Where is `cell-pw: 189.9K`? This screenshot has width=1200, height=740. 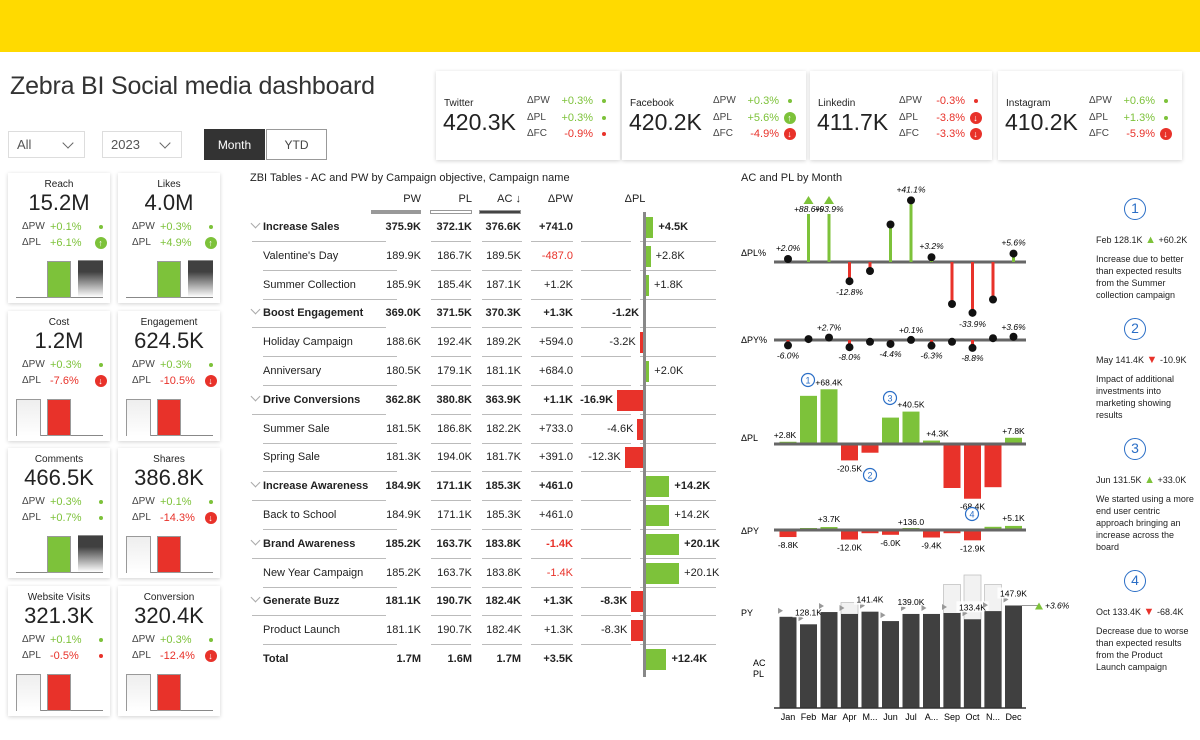 cell-pw: 189.9K is located at coordinates (403, 255).